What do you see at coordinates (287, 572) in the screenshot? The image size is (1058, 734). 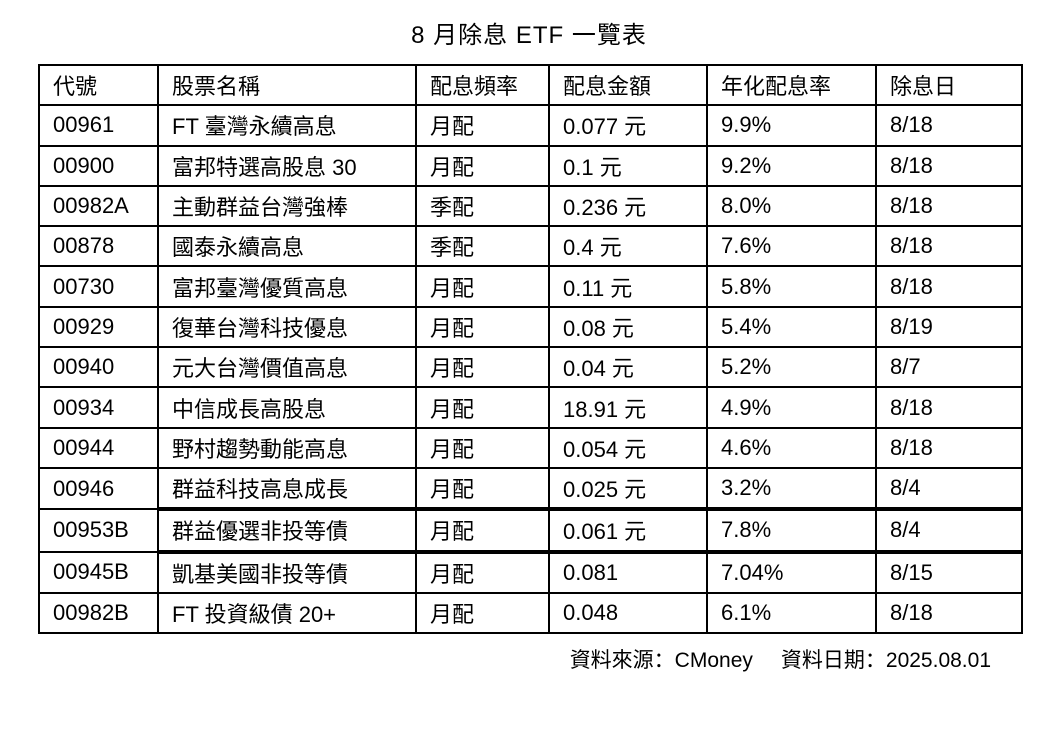 I see `cell-name: 凱基美國非投等債` at bounding box center [287, 572].